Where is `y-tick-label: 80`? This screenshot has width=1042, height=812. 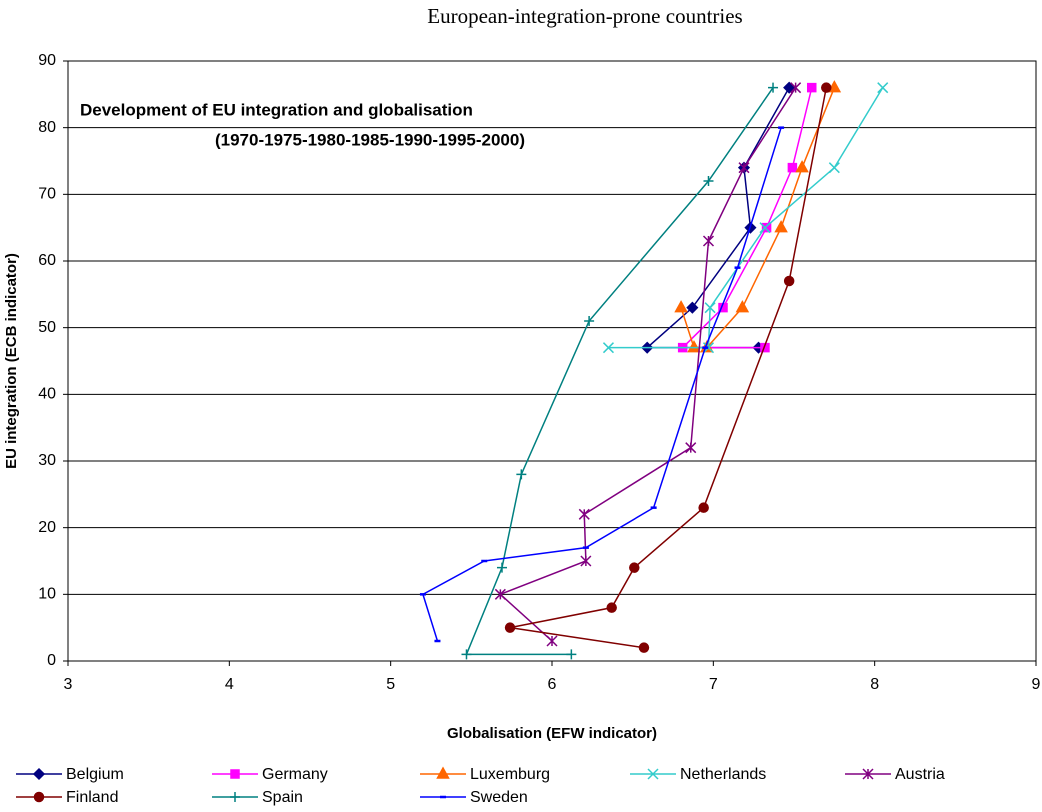
y-tick-label: 80 is located at coordinates (47, 127).